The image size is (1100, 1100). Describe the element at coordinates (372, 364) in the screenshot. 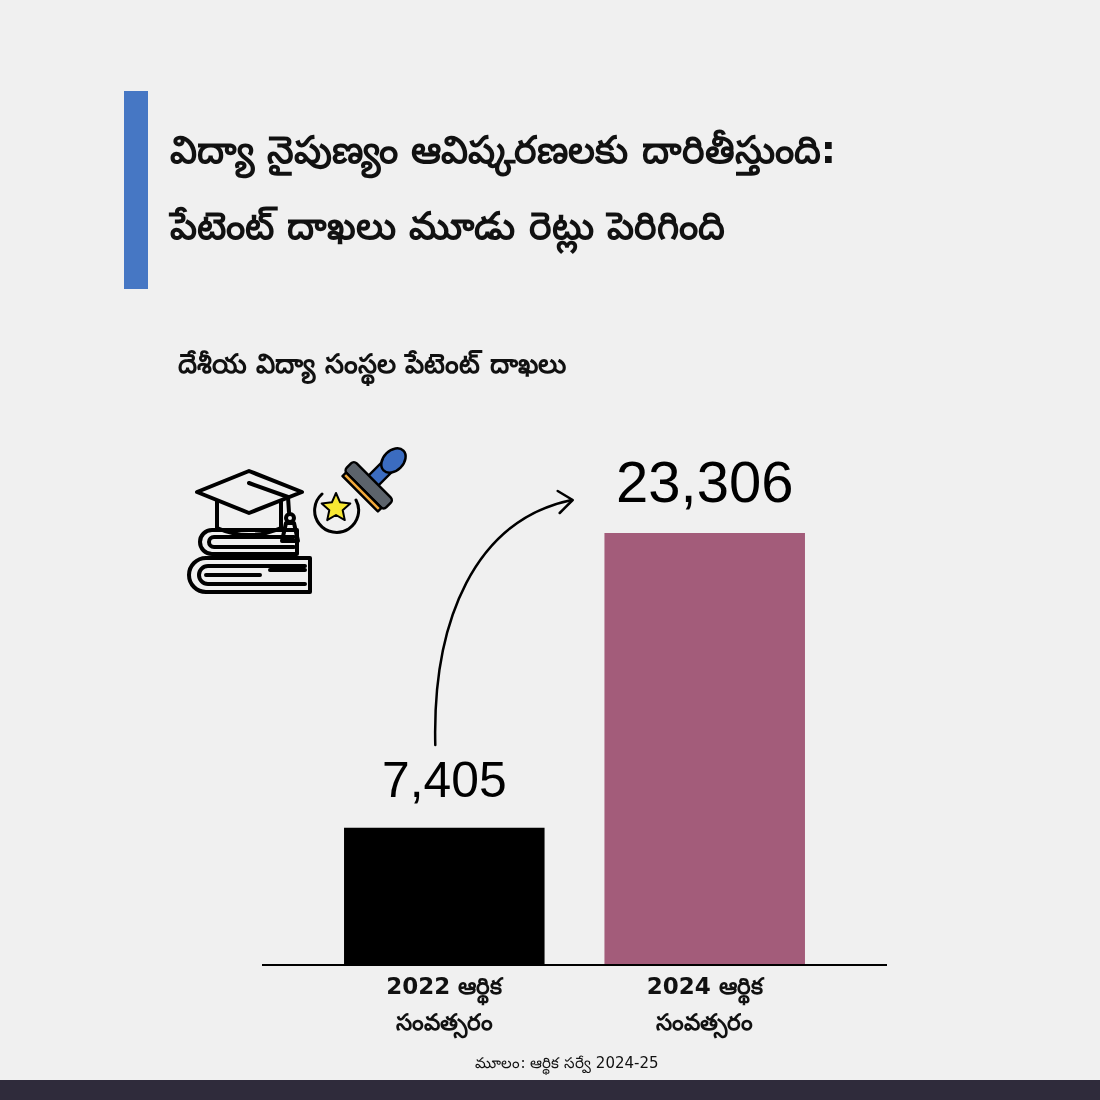

I see `subtitle: దేశీయ విద్యా సంస్థల పేటెంట్ దాఖలు` at that location.